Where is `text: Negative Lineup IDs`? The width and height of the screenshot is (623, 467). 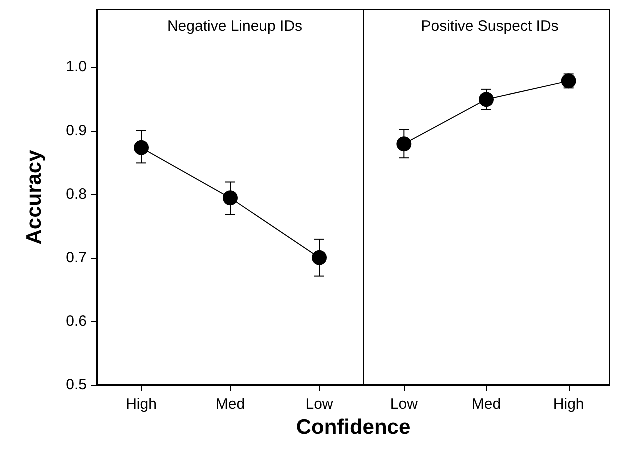 text: Negative Lineup IDs is located at coordinates (235, 26).